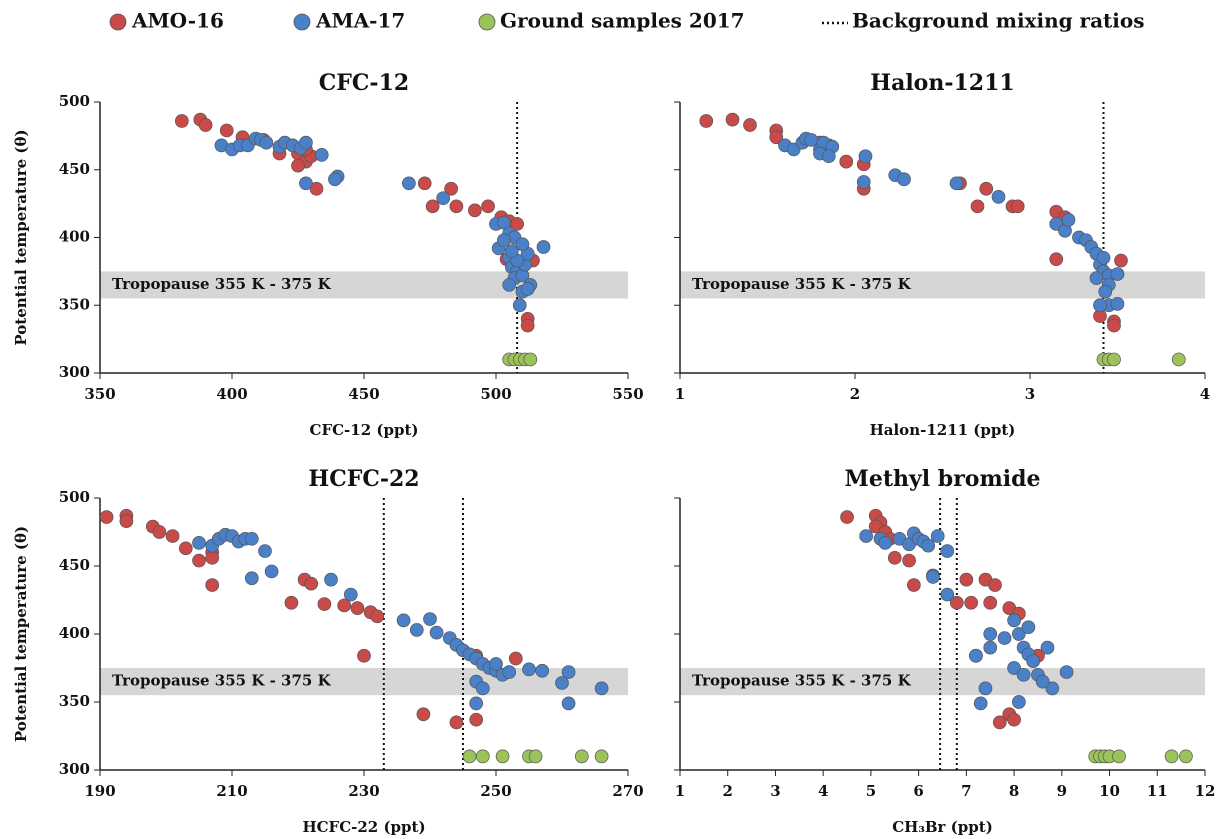  I want to click on chart-title: CFC-12, so click(364, 83).